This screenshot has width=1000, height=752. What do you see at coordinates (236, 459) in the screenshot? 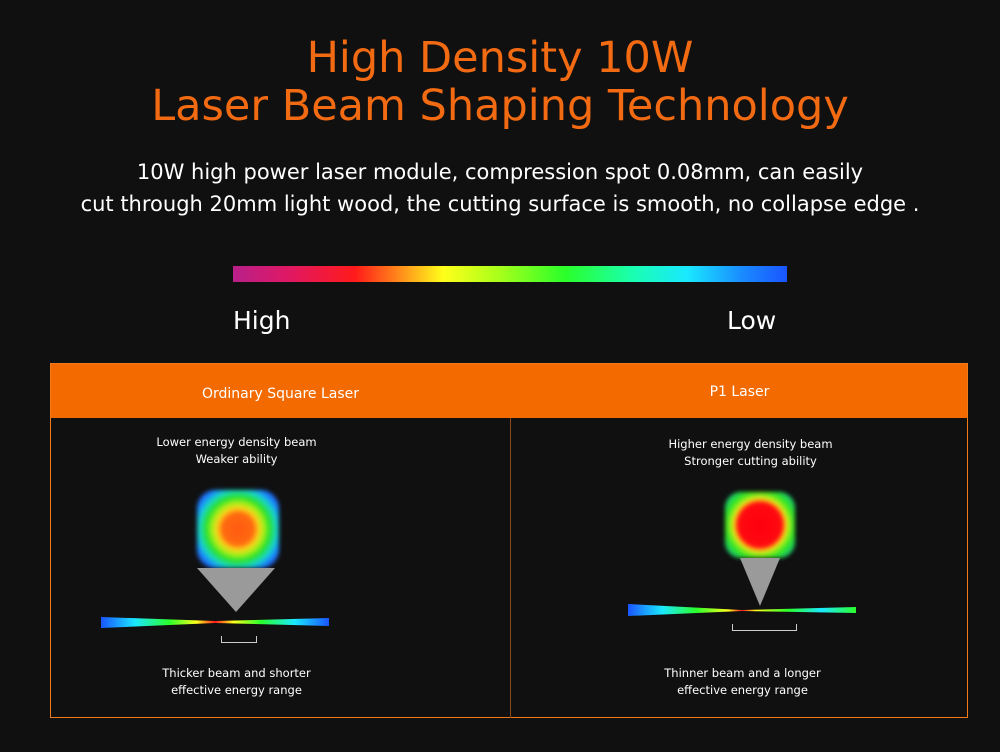
I see `ordinary-desc-line-2: Weaker ability` at bounding box center [236, 459].